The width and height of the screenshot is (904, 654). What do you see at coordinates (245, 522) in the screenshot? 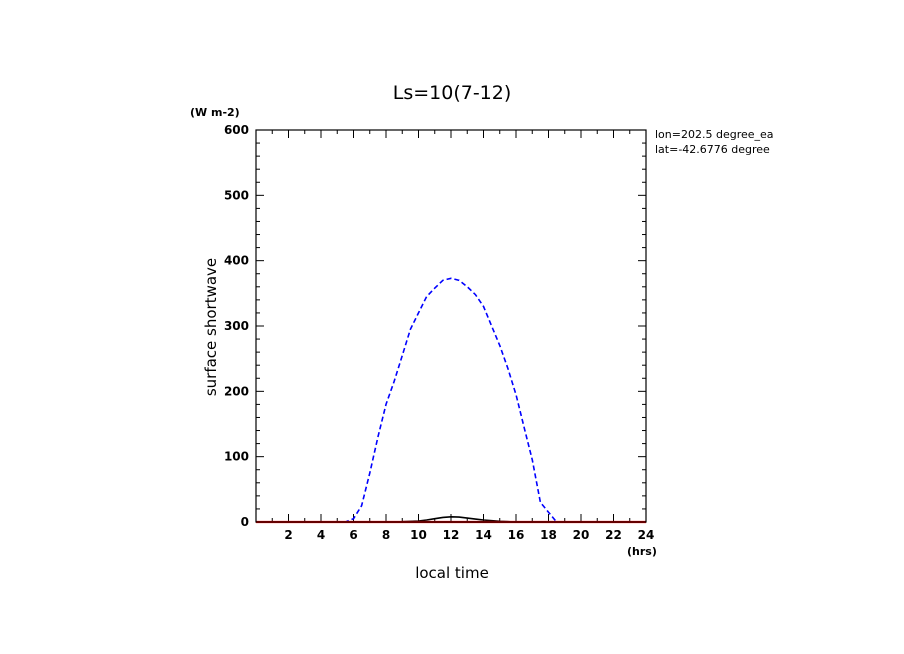
I see `y-tick-label: 0` at bounding box center [245, 522].